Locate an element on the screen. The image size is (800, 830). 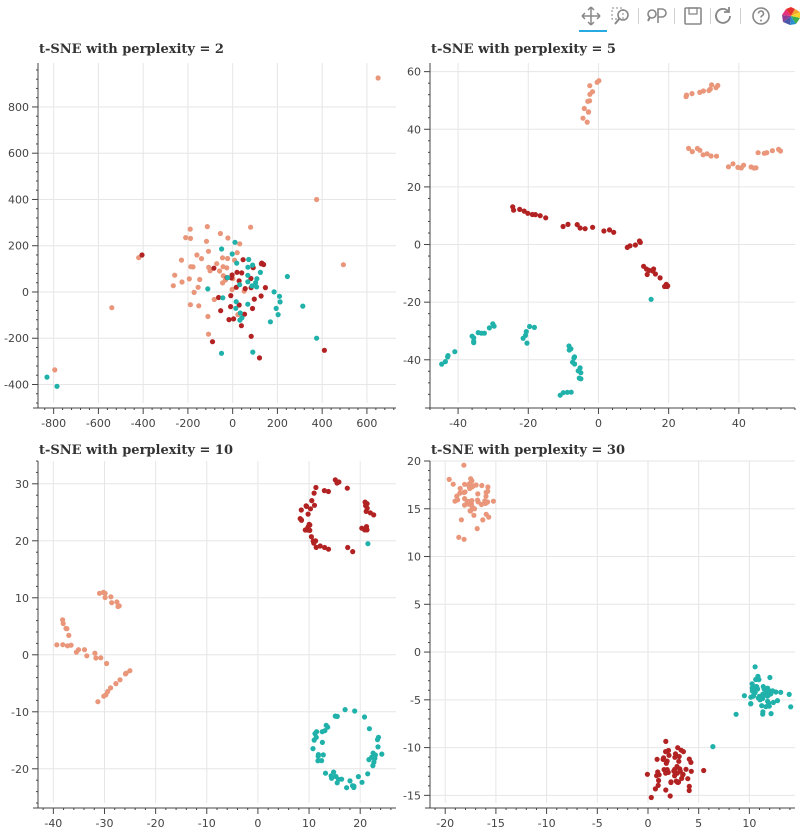
box-zoom-tool-button is located at coordinates (621, 16).